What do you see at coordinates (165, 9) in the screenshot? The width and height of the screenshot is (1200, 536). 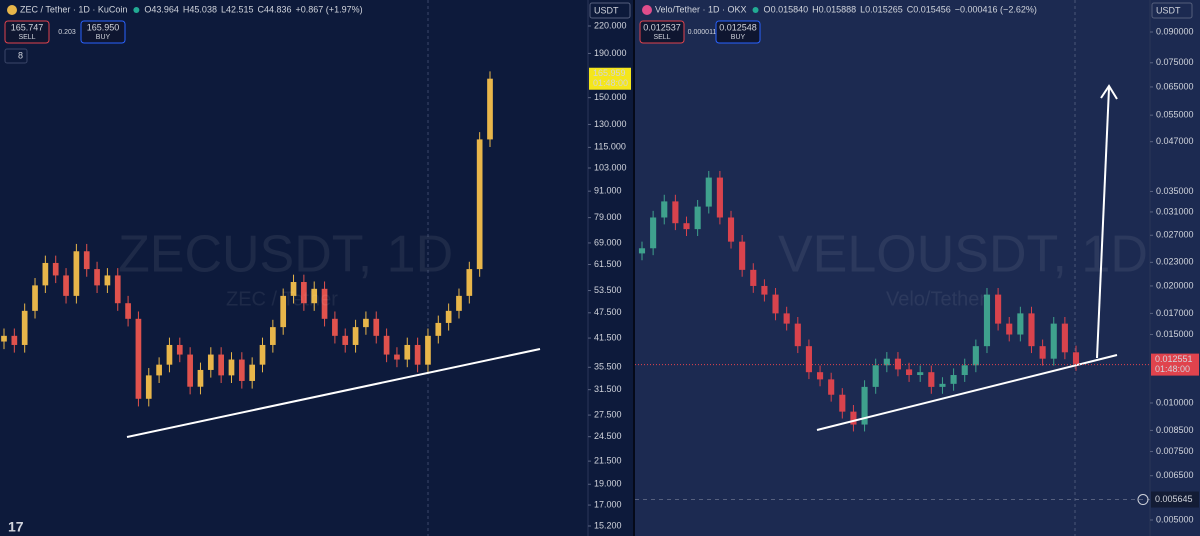 I see `ohlc-value: 43.964` at bounding box center [165, 9].